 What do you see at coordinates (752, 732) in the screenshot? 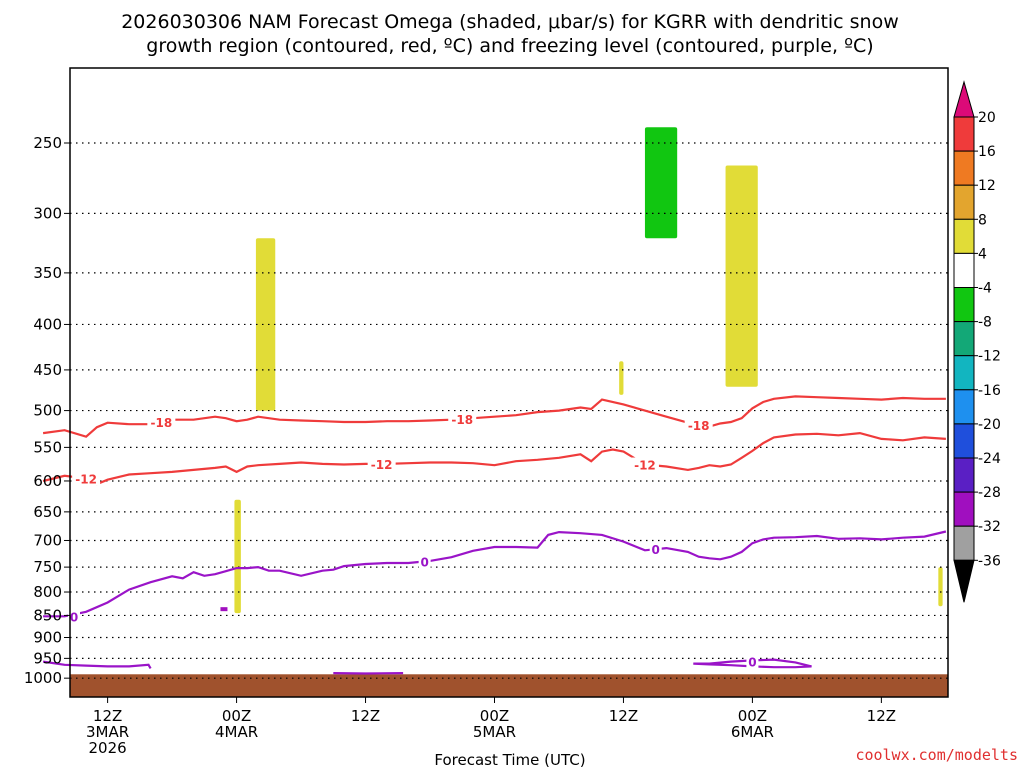
I see `x-tick-label-5-1: 6MAR` at bounding box center [752, 732].